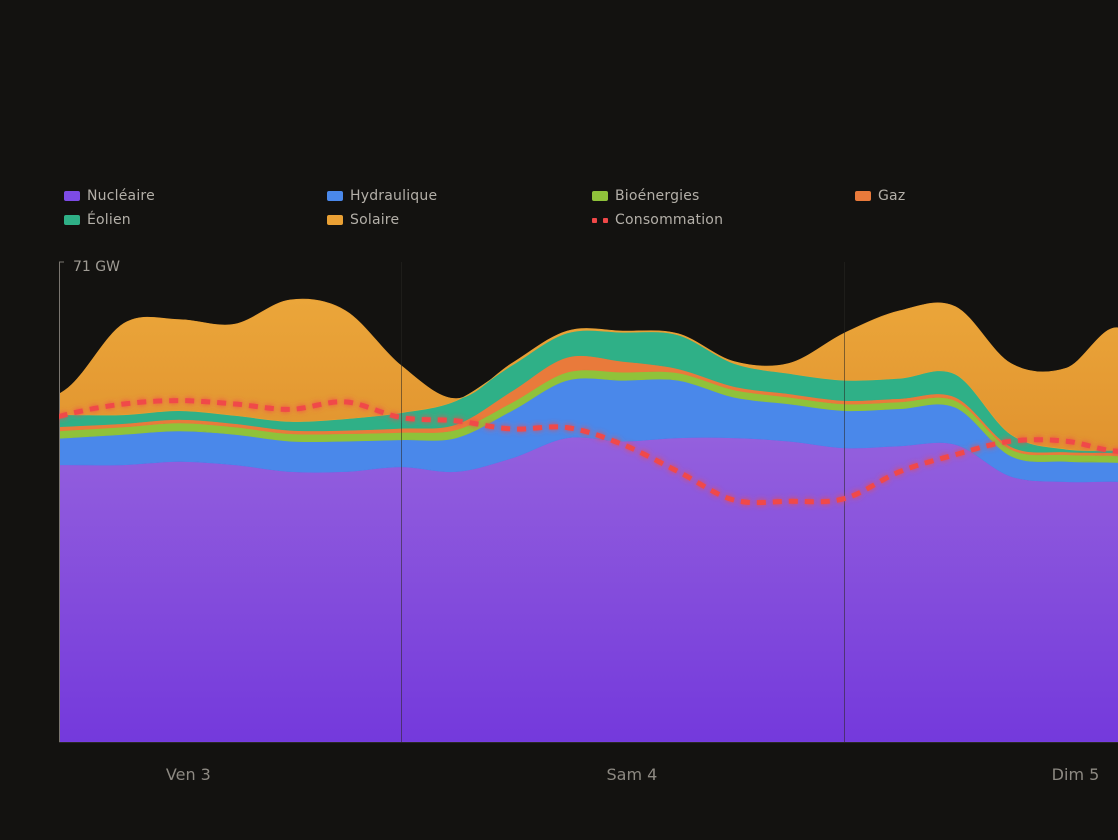 The image size is (1118, 840). What do you see at coordinates (72, 196) in the screenshot?
I see `legend-swatch-nucleaire` at bounding box center [72, 196].